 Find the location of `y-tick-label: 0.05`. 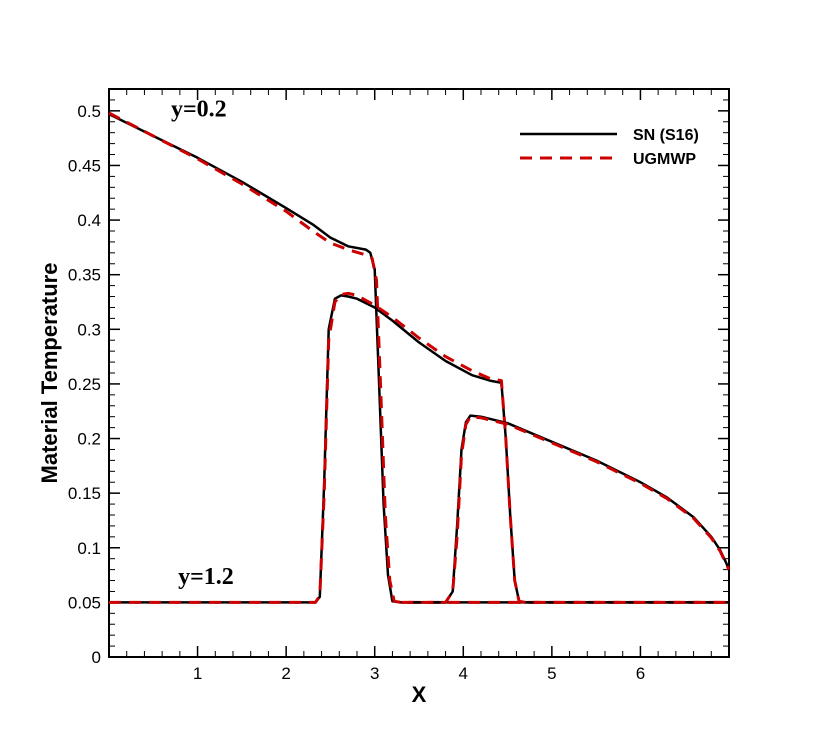

y-tick-label: 0.05 is located at coordinates (84, 602).